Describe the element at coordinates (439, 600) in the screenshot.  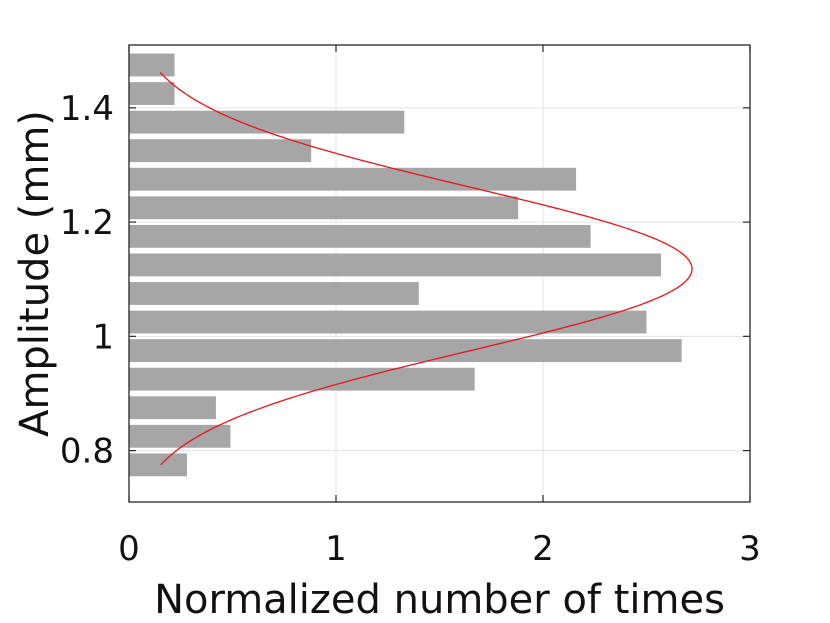
I see `x-axis-label: Normalized number of times` at that location.